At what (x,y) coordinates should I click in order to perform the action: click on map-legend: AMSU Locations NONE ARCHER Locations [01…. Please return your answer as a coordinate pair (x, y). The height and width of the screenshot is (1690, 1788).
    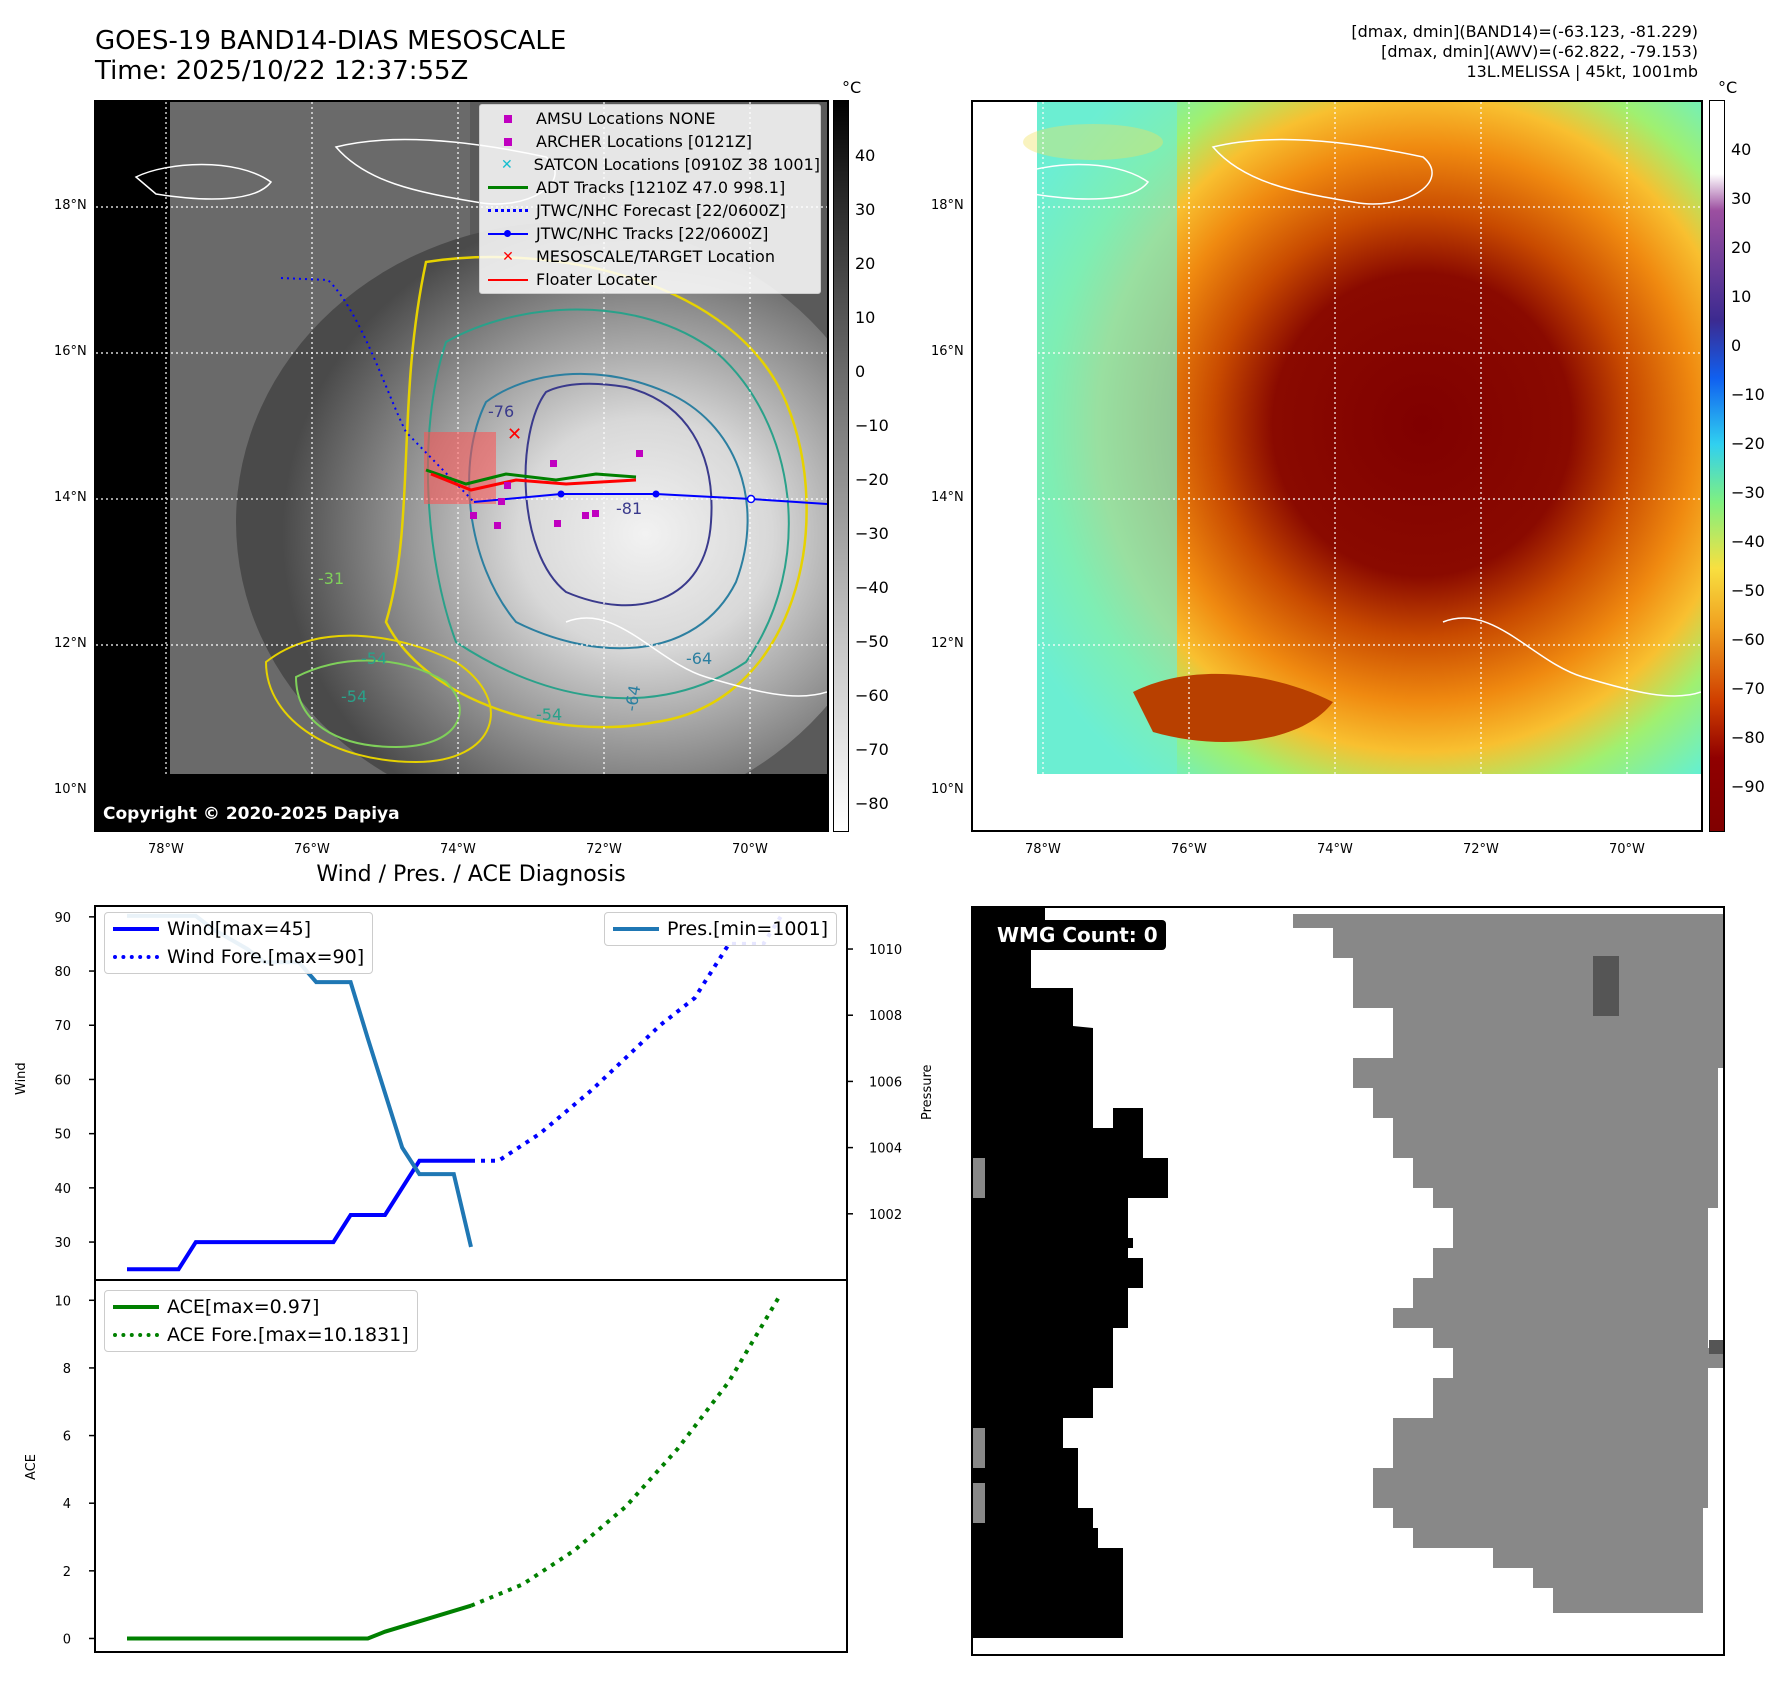
    Looking at the image, I should click on (650, 199).